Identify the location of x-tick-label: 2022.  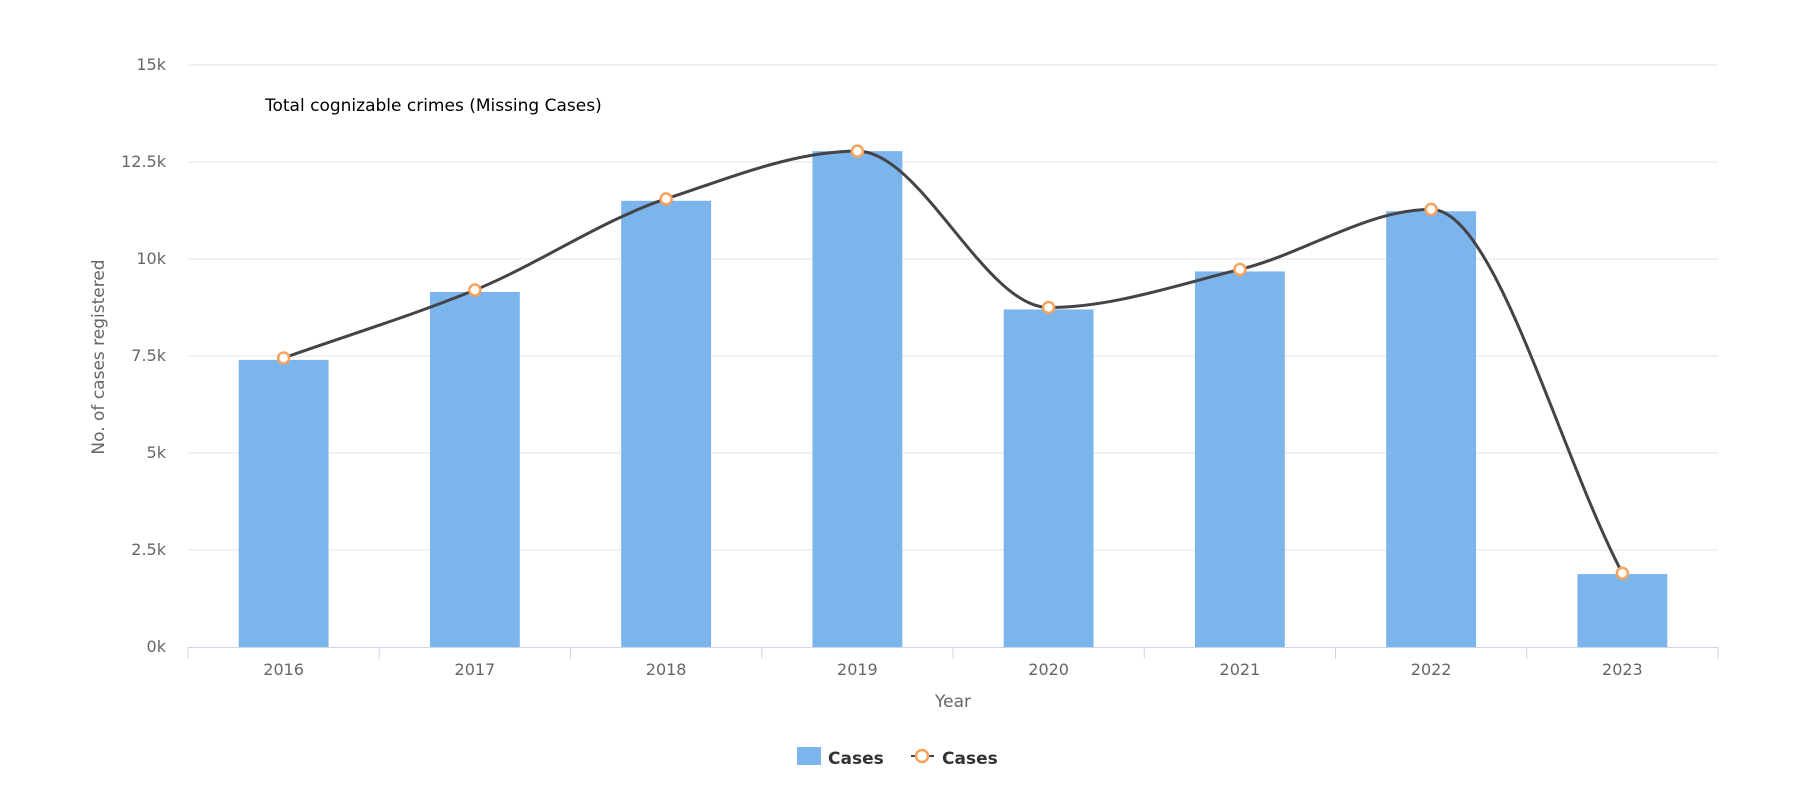
(1431, 669).